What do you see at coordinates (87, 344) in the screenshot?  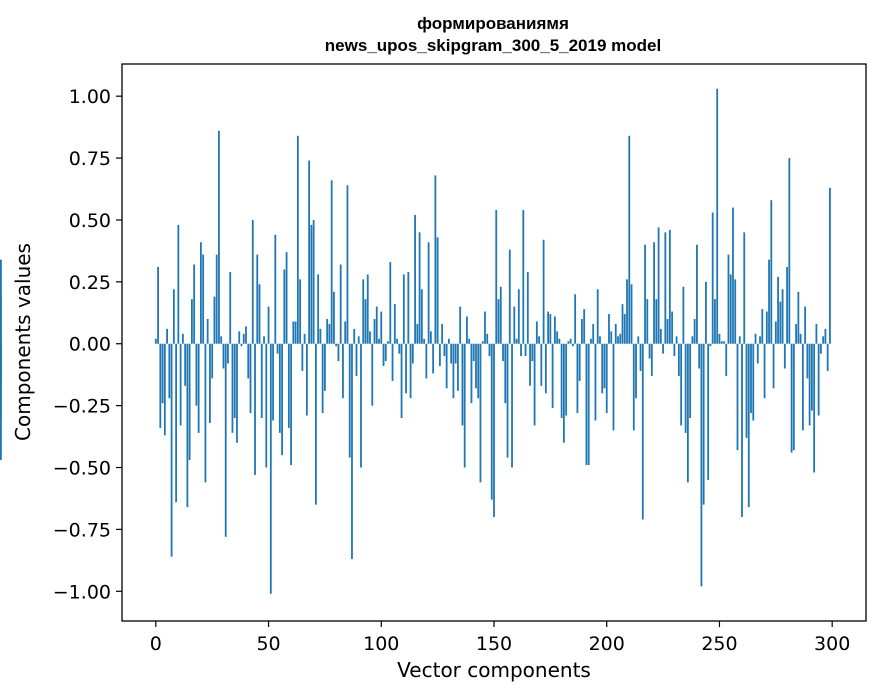 I see `y-axis: −1.00 −0.75 −0.50 −0.25 0.00 0.25 0.50 0.75 1.00` at bounding box center [87, 344].